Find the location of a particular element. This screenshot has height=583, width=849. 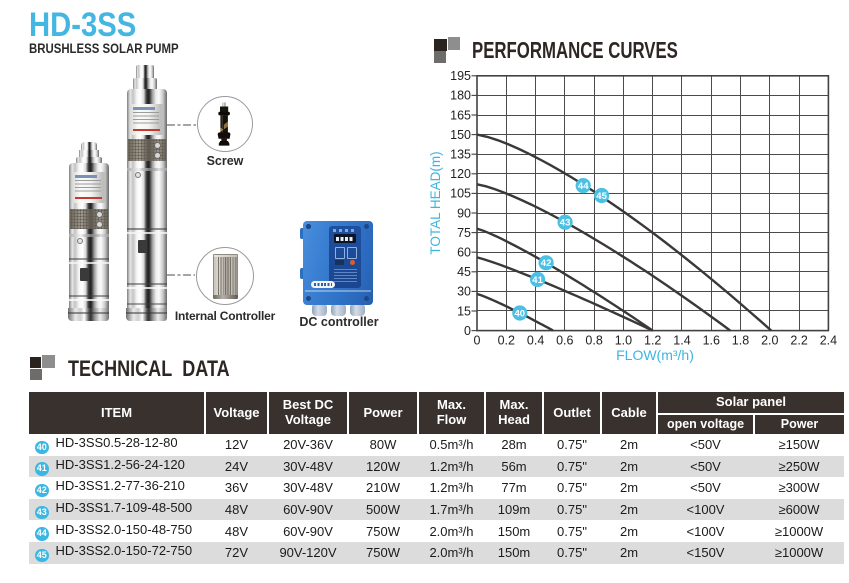

svg-text: 41 is located at coordinates (537, 280).